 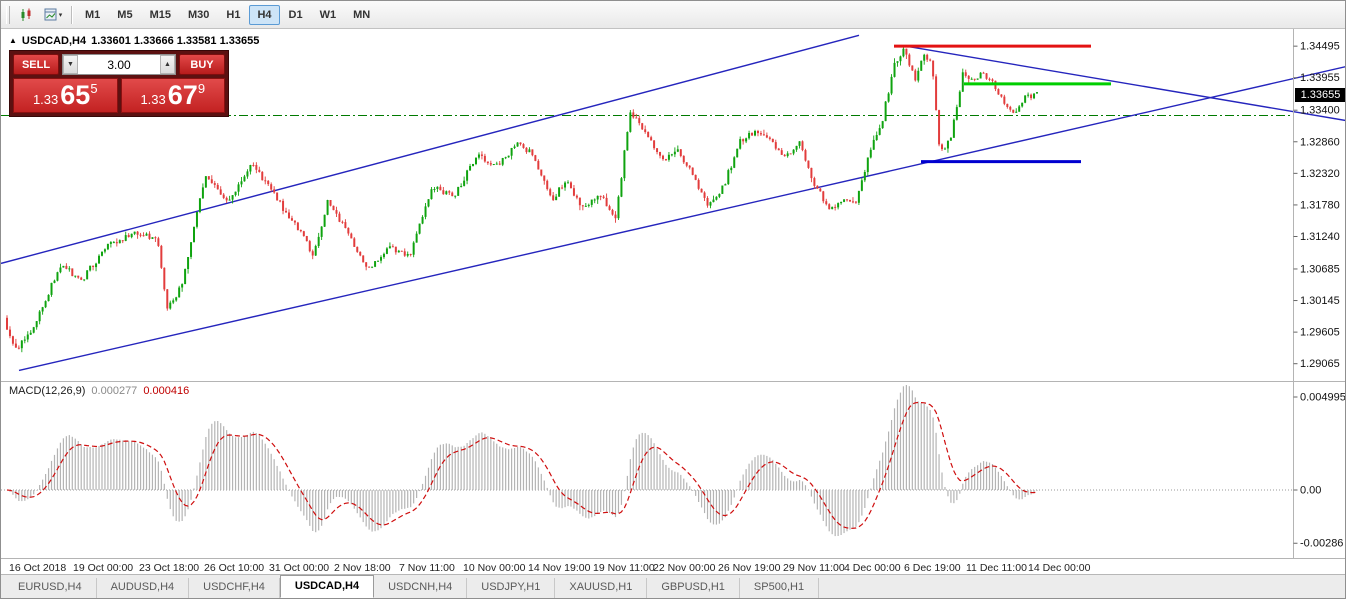 What do you see at coordinates (124, 15) in the screenshot?
I see `timeframe-m5: M5` at bounding box center [124, 15].